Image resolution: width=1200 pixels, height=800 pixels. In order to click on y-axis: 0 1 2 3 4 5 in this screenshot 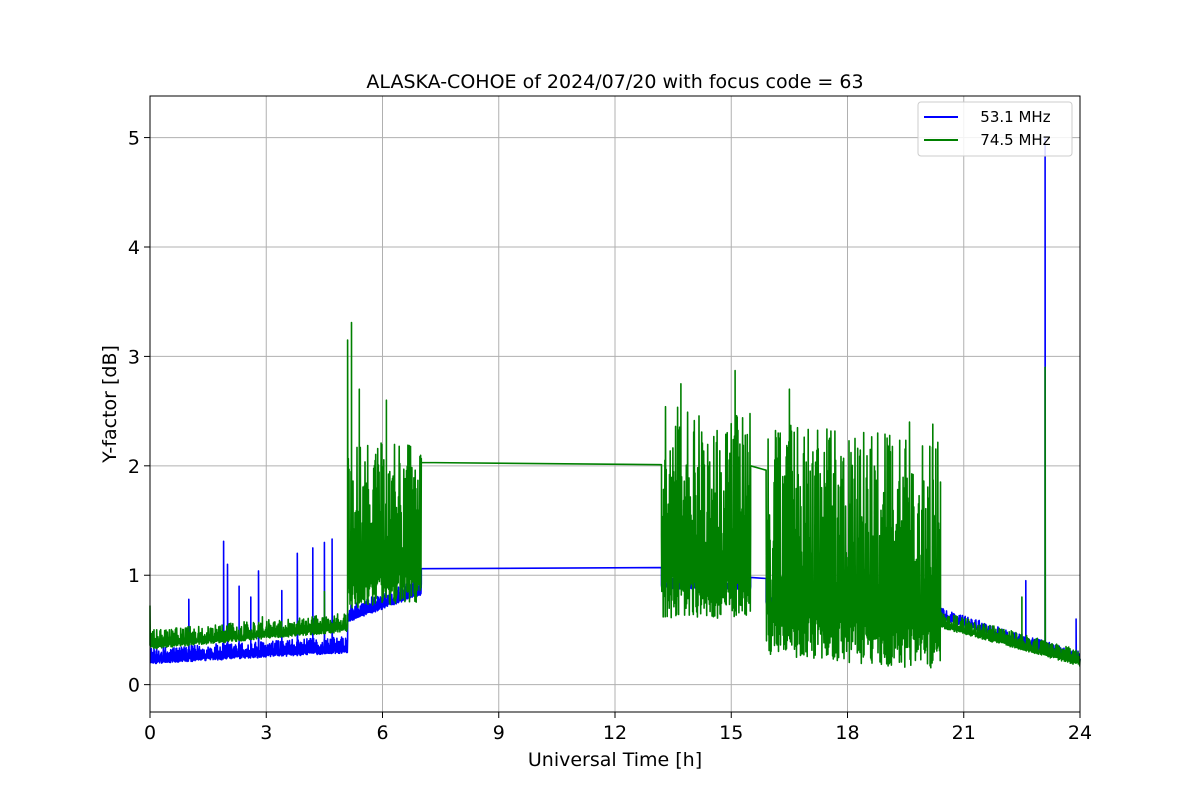, I will do `click(139, 412)`.